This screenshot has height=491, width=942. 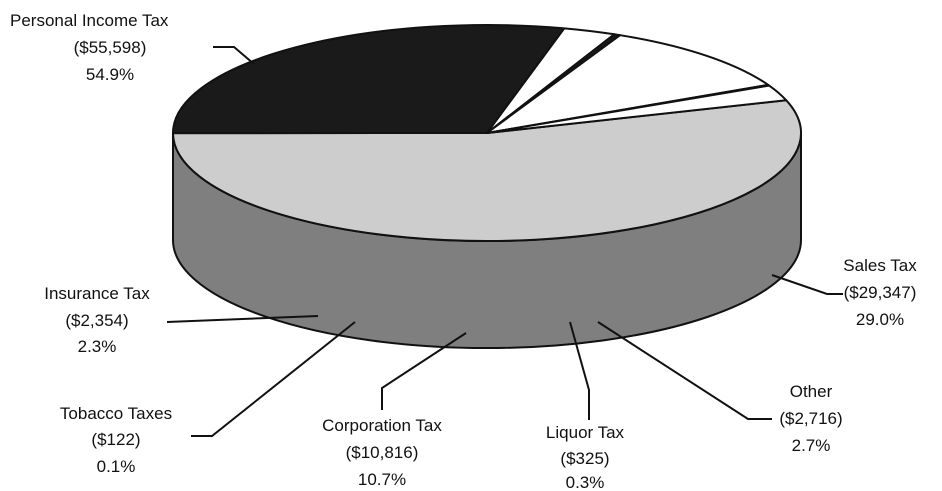 I want to click on label-liquor-tax: Liquor Tax ($325) 0.3%, so click(x=585, y=457).